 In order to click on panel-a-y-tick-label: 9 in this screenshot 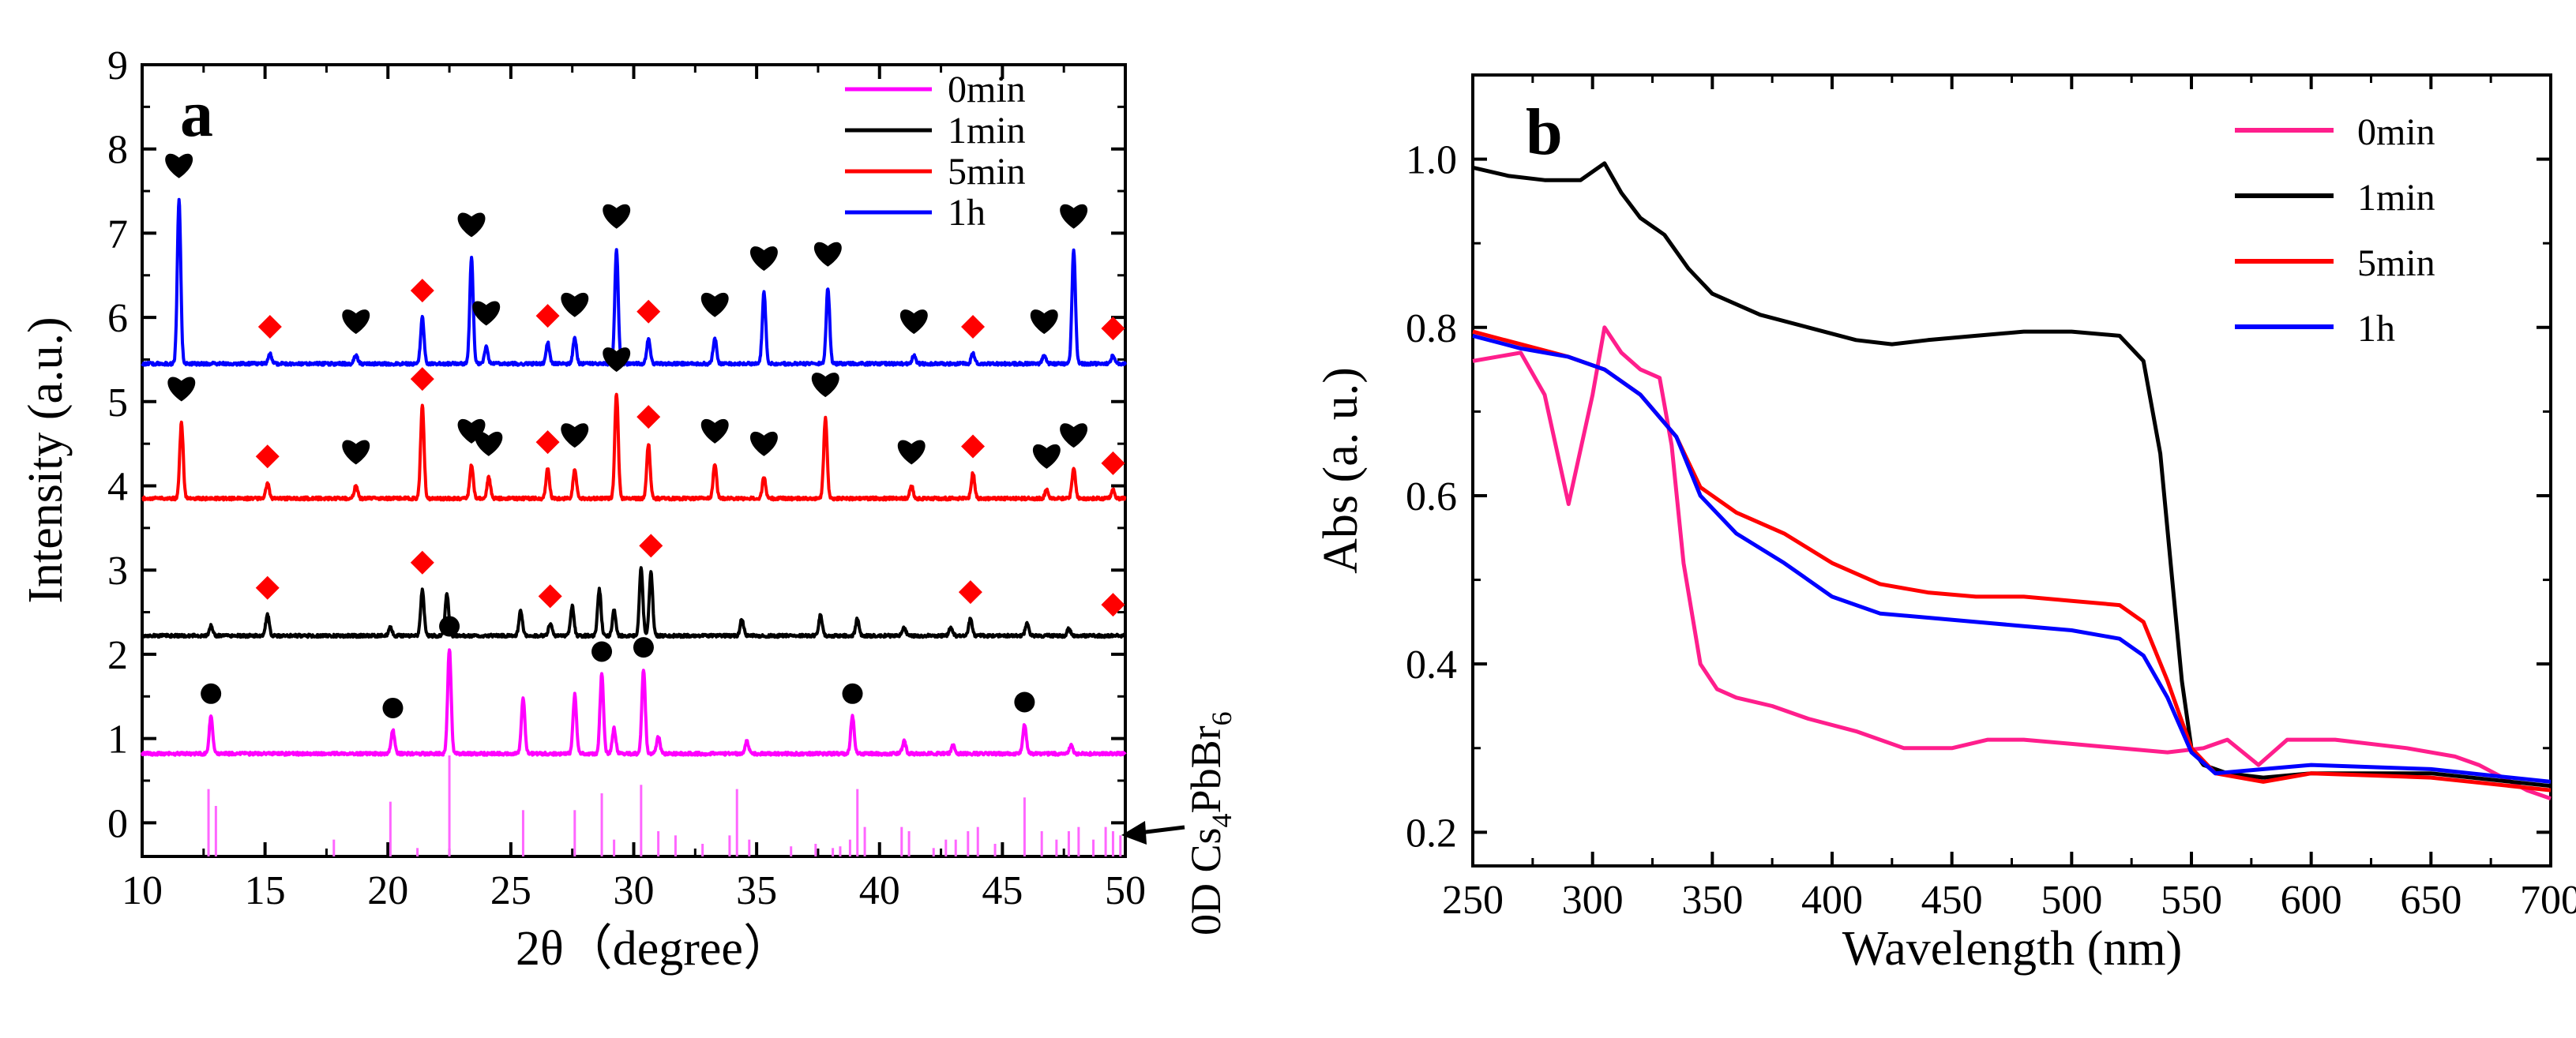, I will do `click(117, 65)`.